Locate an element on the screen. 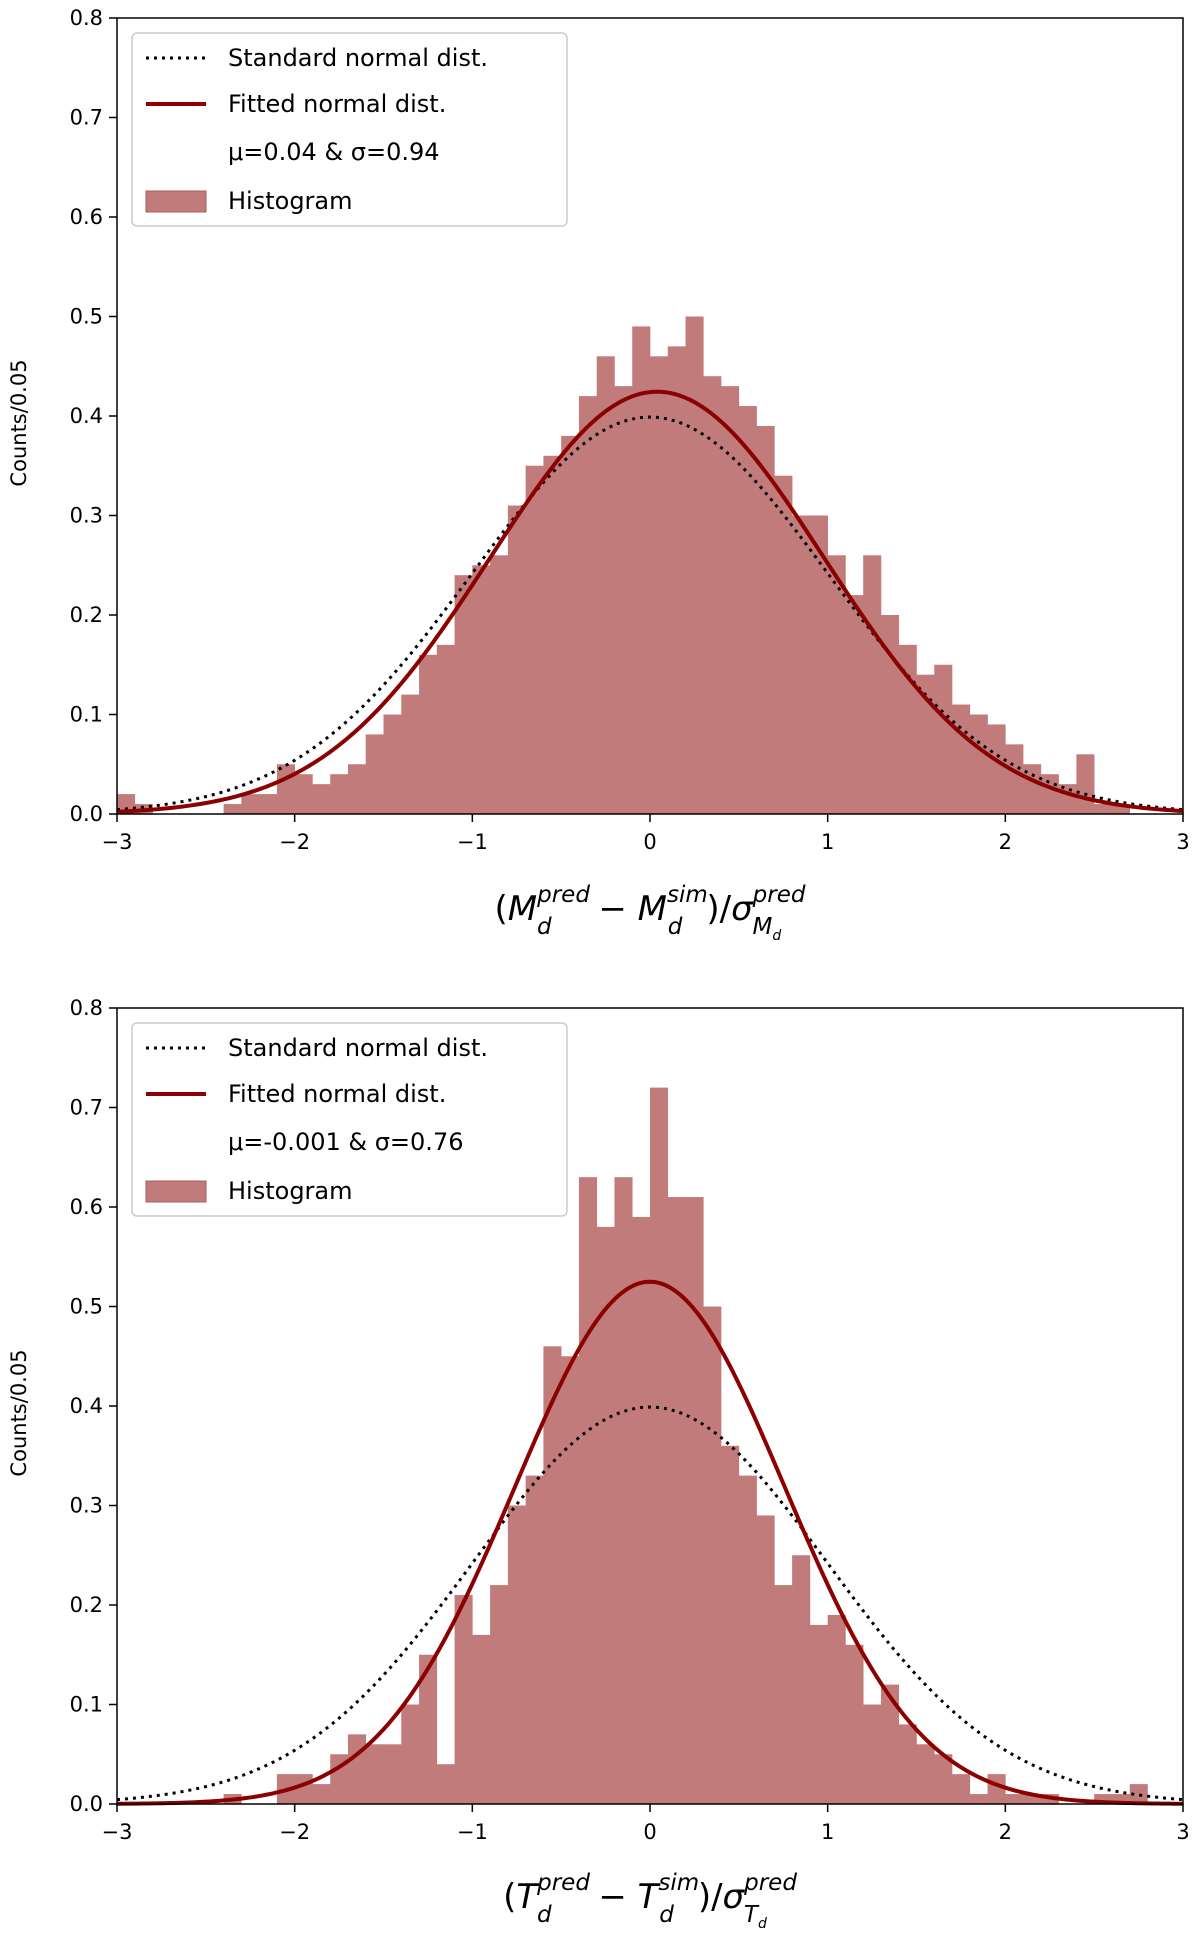  legend-standard-label: Standard normal dist. is located at coordinates (358, 58).